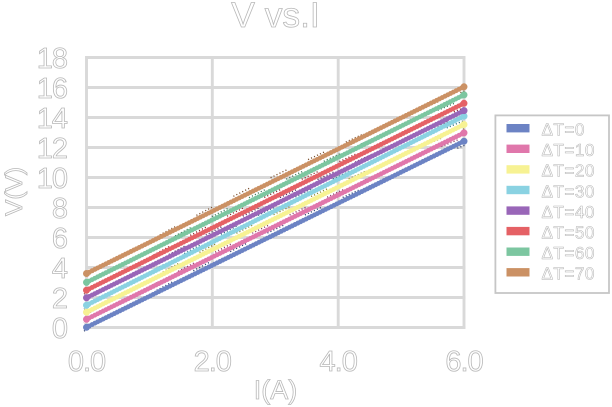 This screenshot has width=612, height=407. I want to click on svg-text: 18, so click(52, 59).